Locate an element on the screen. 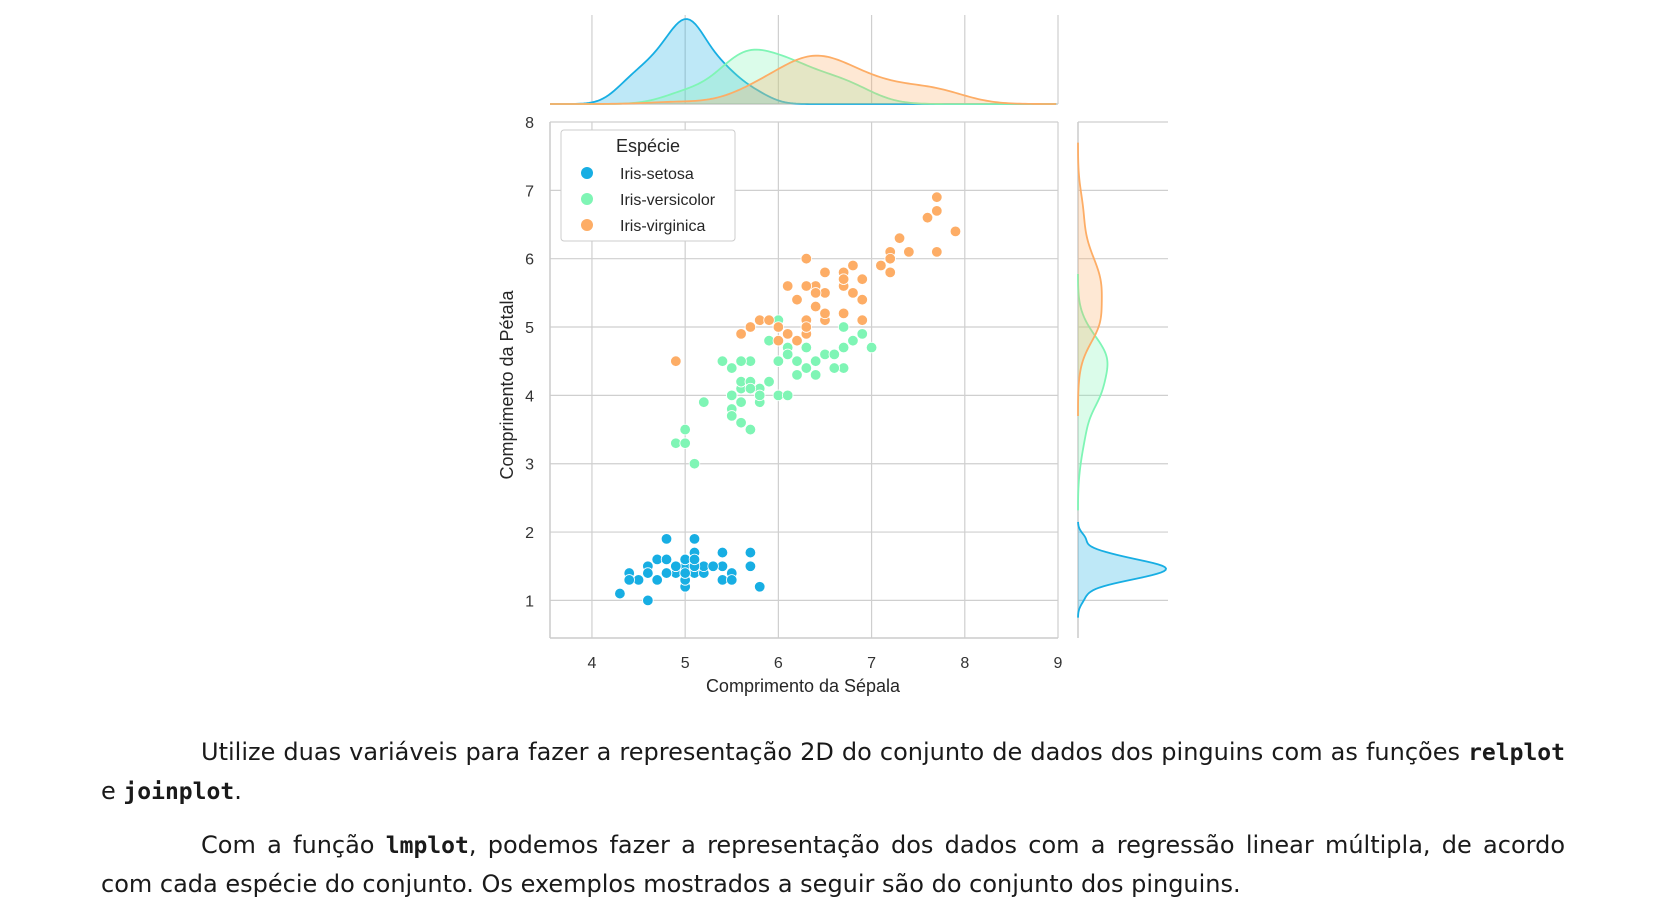 The width and height of the screenshot is (1654, 908). legend-frame is located at coordinates (648, 185).